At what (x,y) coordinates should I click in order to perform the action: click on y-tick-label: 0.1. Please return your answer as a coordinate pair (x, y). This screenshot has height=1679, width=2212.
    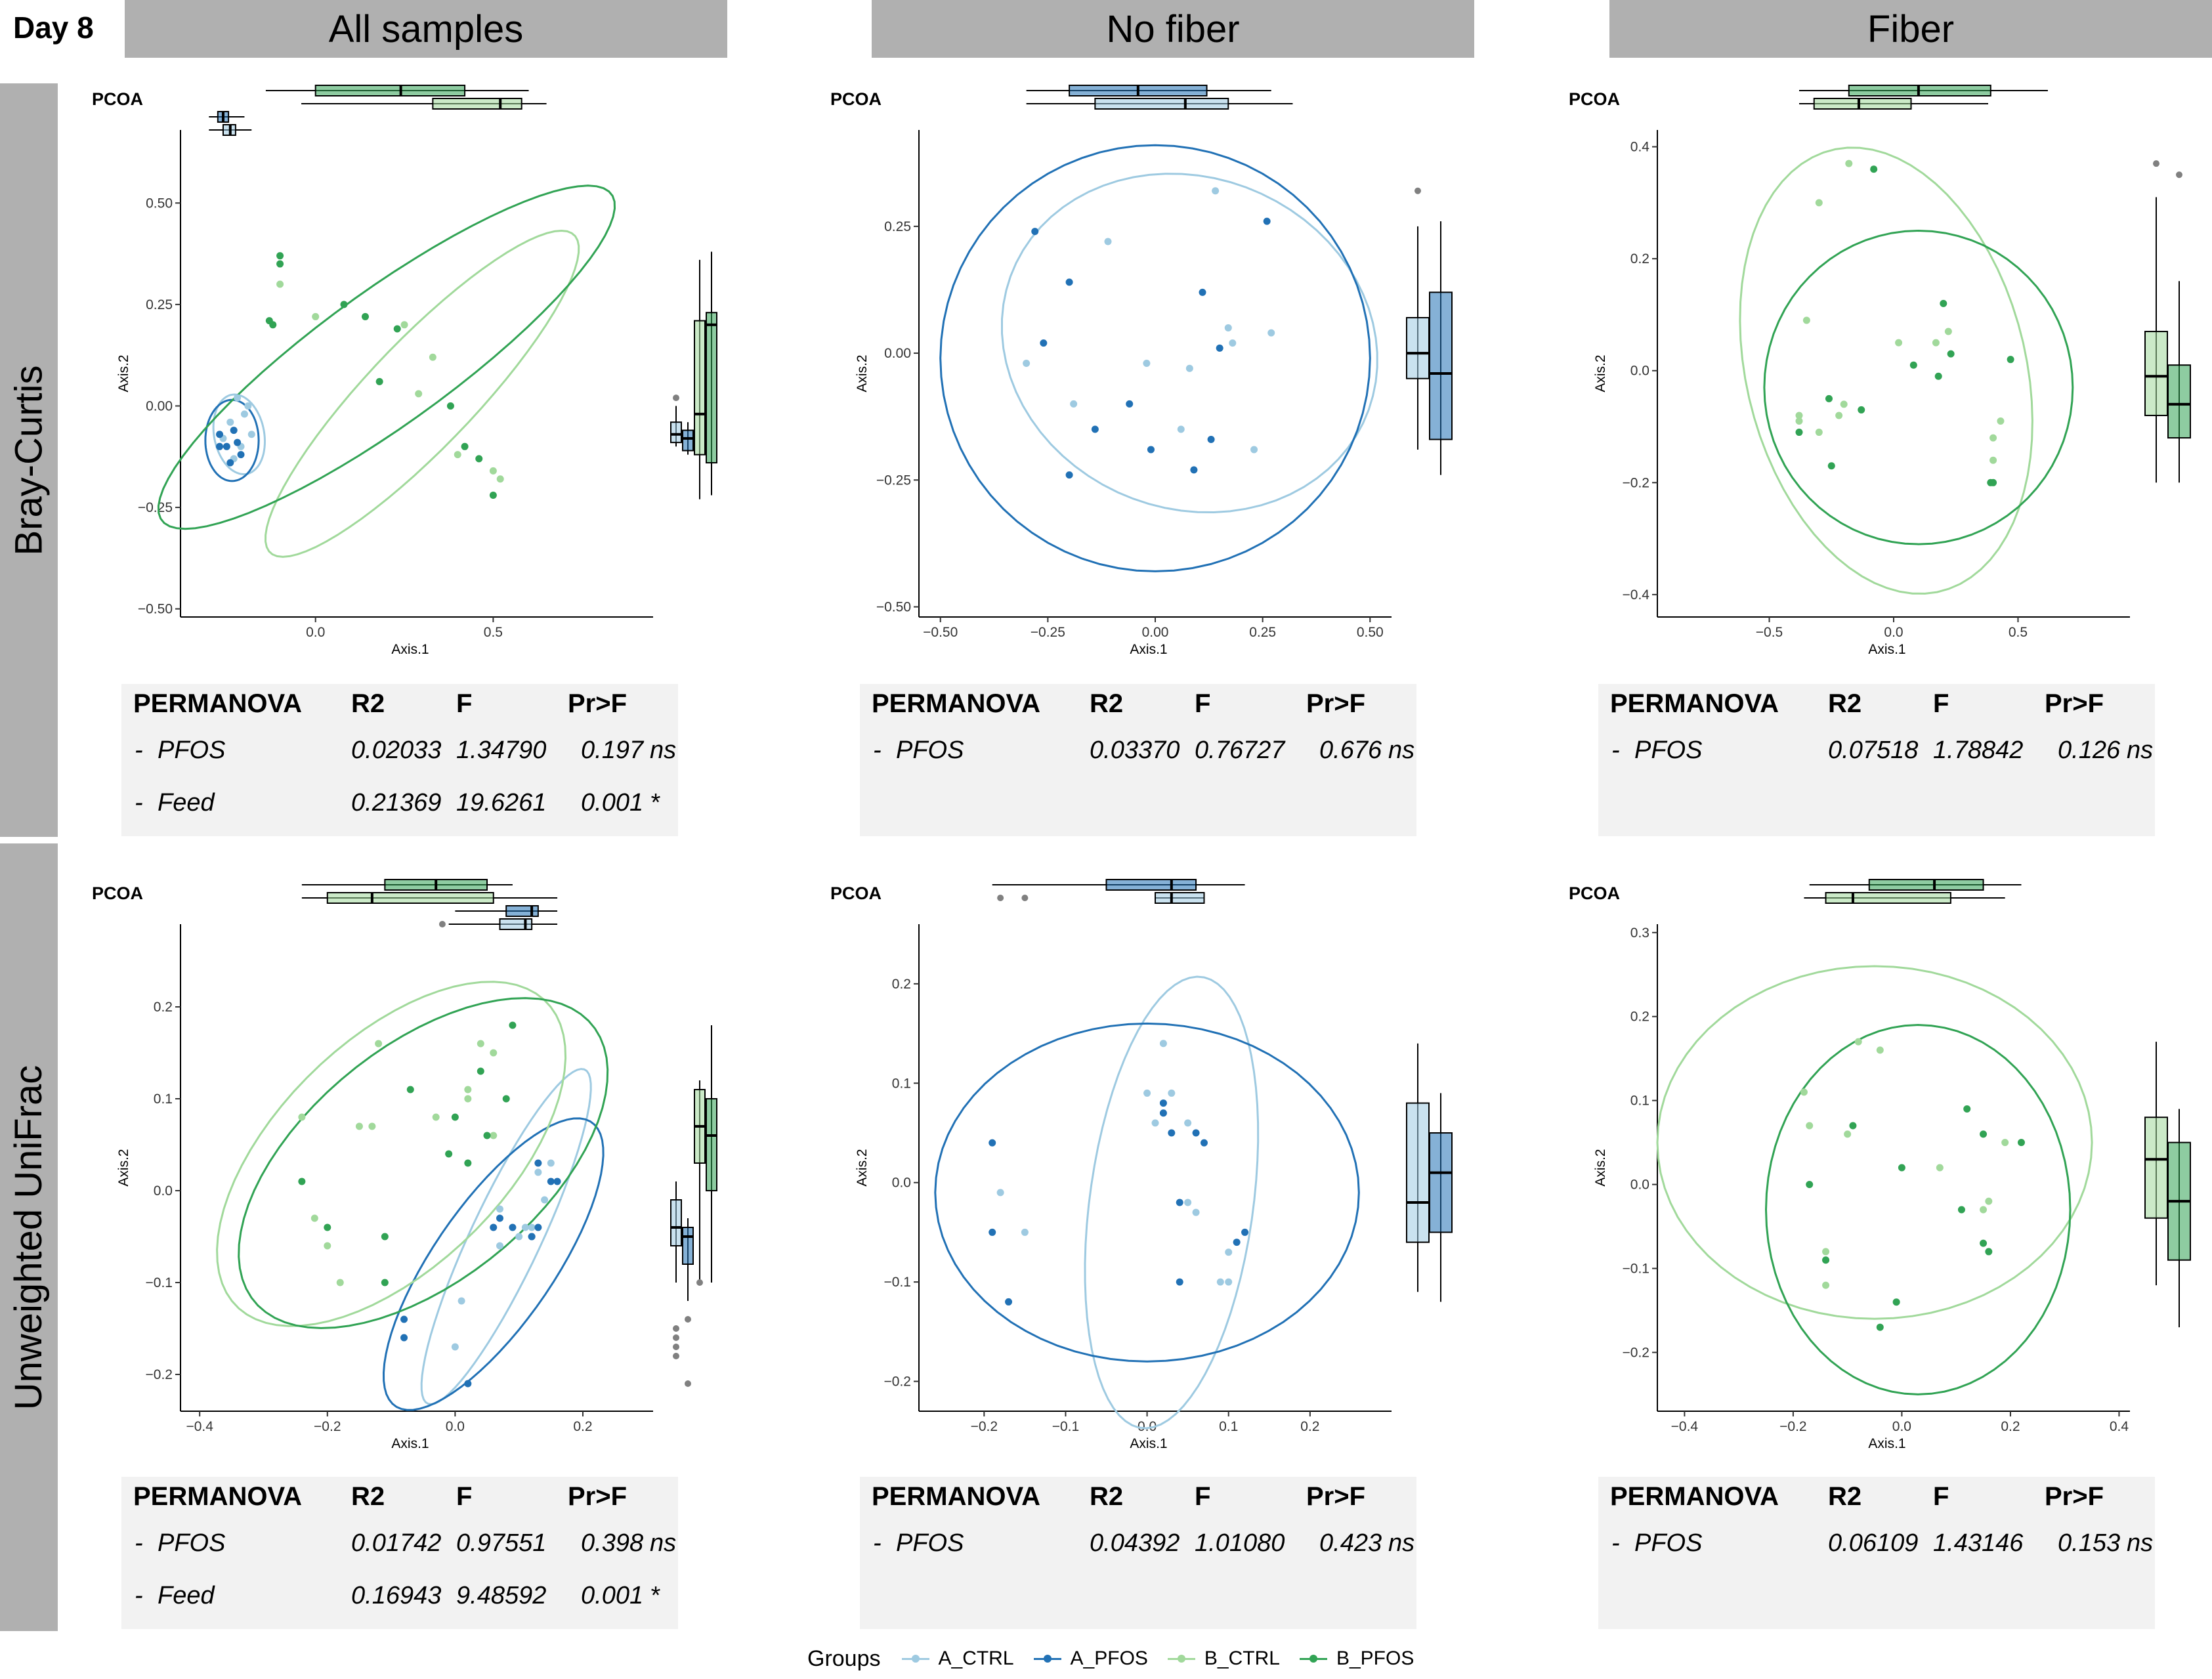
    Looking at the image, I should click on (1640, 1102).